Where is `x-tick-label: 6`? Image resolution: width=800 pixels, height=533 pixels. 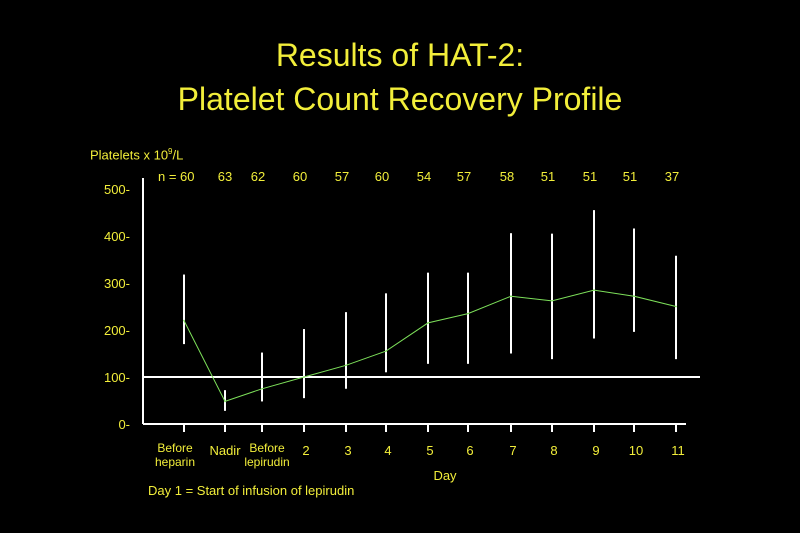 x-tick-label: 6 is located at coordinates (469, 450).